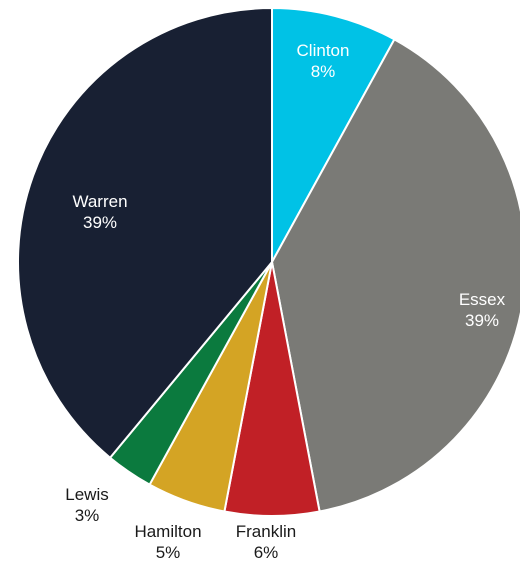  Describe the element at coordinates (323, 71) in the screenshot. I see `slice-percent-clinton: 8%` at that location.